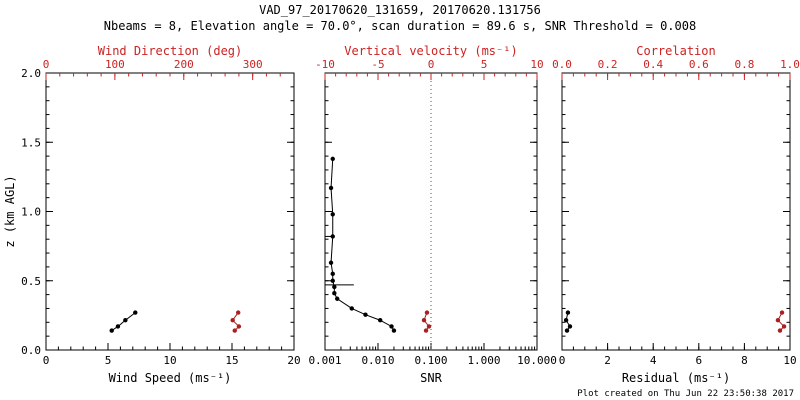 The image size is (800, 400). What do you see at coordinates (293, 360) in the screenshot?
I see `x-tick-label: 20` at bounding box center [293, 360].